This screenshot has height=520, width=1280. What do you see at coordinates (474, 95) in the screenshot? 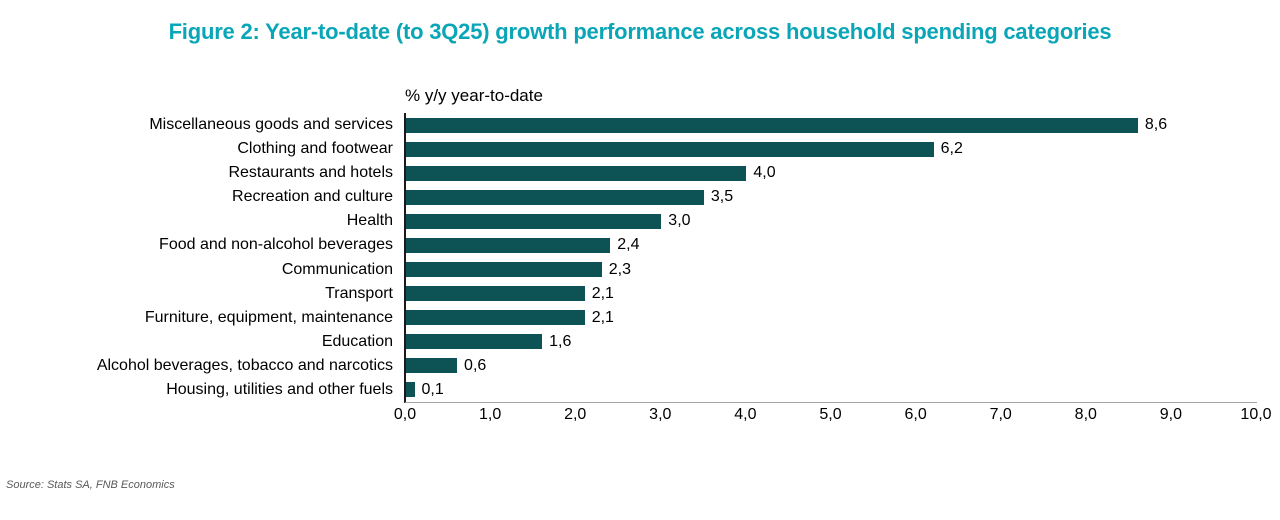
I see `chart-subtitle: % y/y year-to-date` at bounding box center [474, 95].